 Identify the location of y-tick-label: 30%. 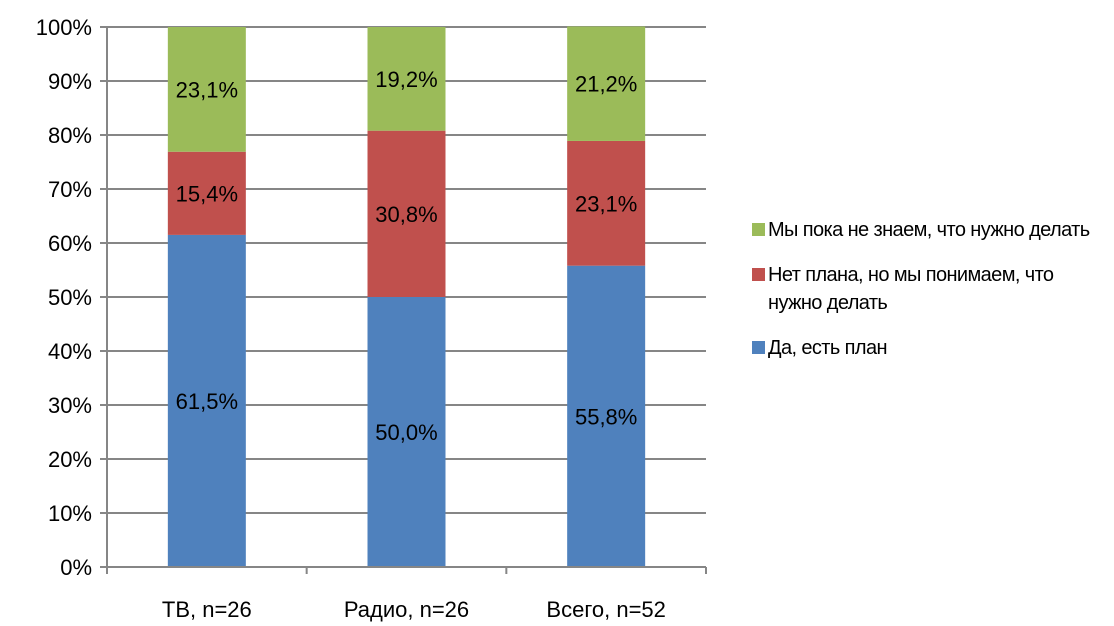
(70, 405).